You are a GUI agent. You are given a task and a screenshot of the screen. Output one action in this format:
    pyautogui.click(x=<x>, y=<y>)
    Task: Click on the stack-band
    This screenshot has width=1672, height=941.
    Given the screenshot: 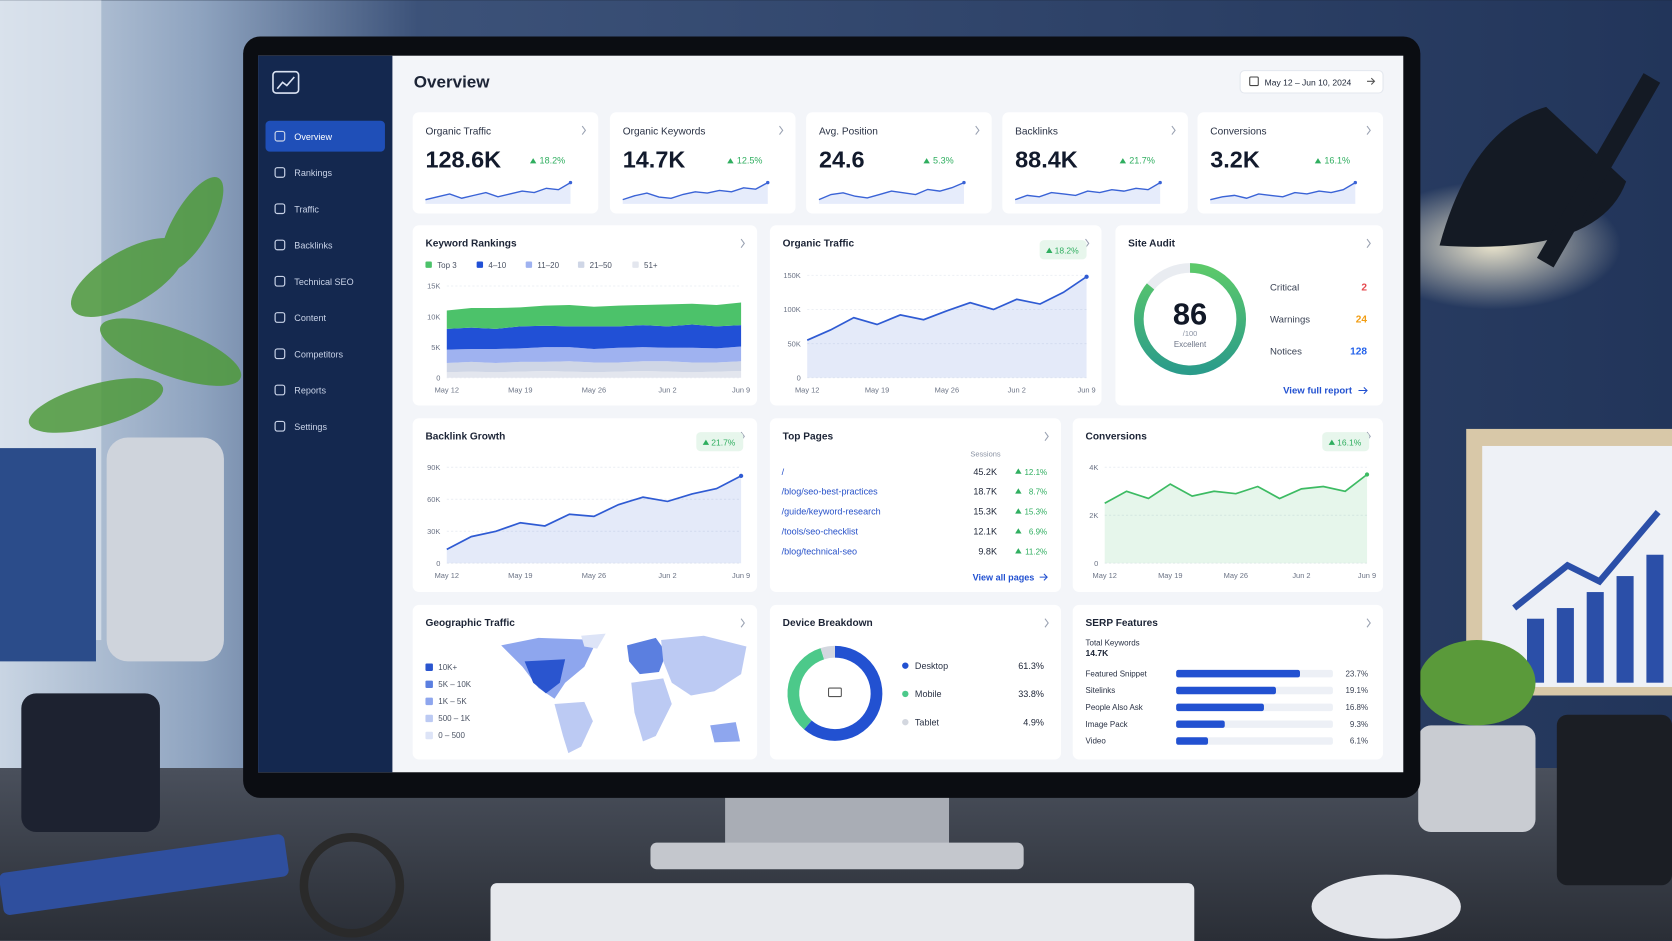 What is the action you would take?
    pyautogui.click(x=594, y=337)
    